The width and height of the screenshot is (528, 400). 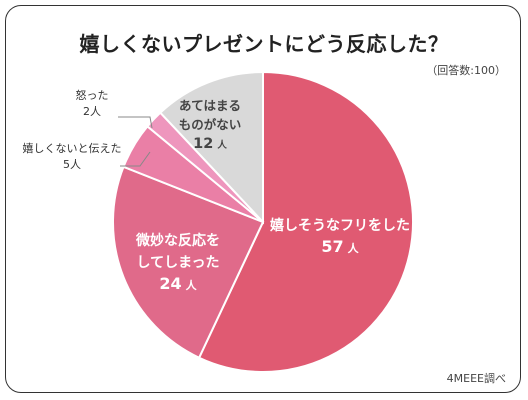 What do you see at coordinates (92, 103) in the screenshot?
I see `slice-label-4: 怒った 2人` at bounding box center [92, 103].